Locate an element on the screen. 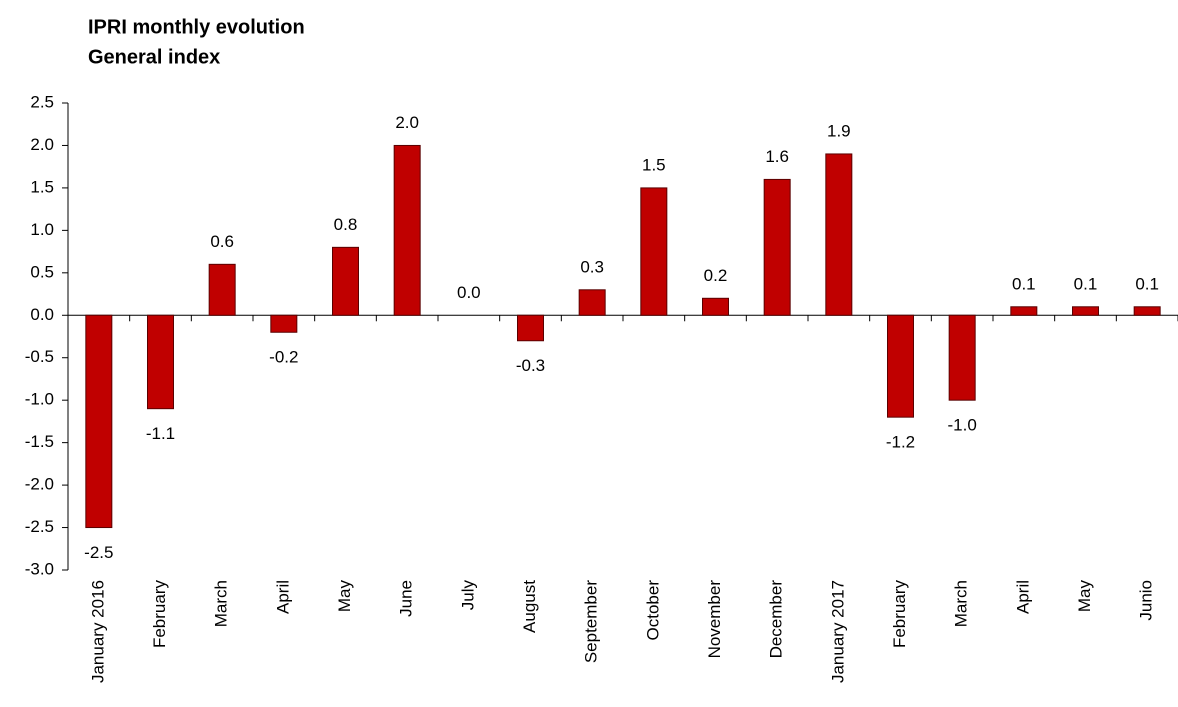 This screenshot has width=1178, height=707. data-label: -1.2 is located at coordinates (900, 442).